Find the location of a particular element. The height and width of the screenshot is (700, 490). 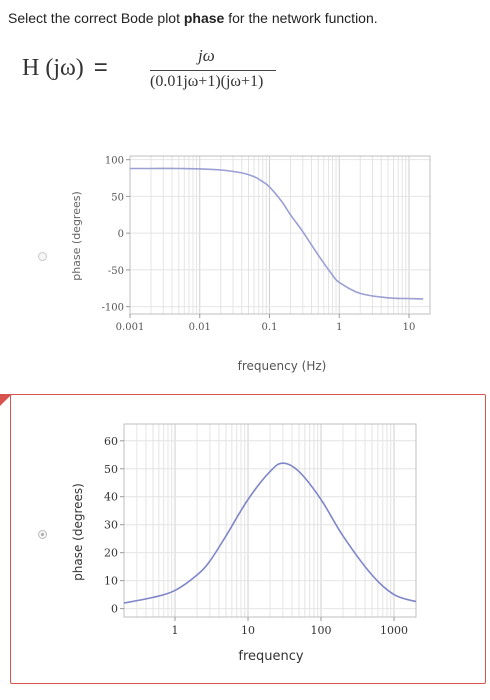

option-b-y-ticks: 60 50 40 30 20 10 0 is located at coordinates (114, 524).